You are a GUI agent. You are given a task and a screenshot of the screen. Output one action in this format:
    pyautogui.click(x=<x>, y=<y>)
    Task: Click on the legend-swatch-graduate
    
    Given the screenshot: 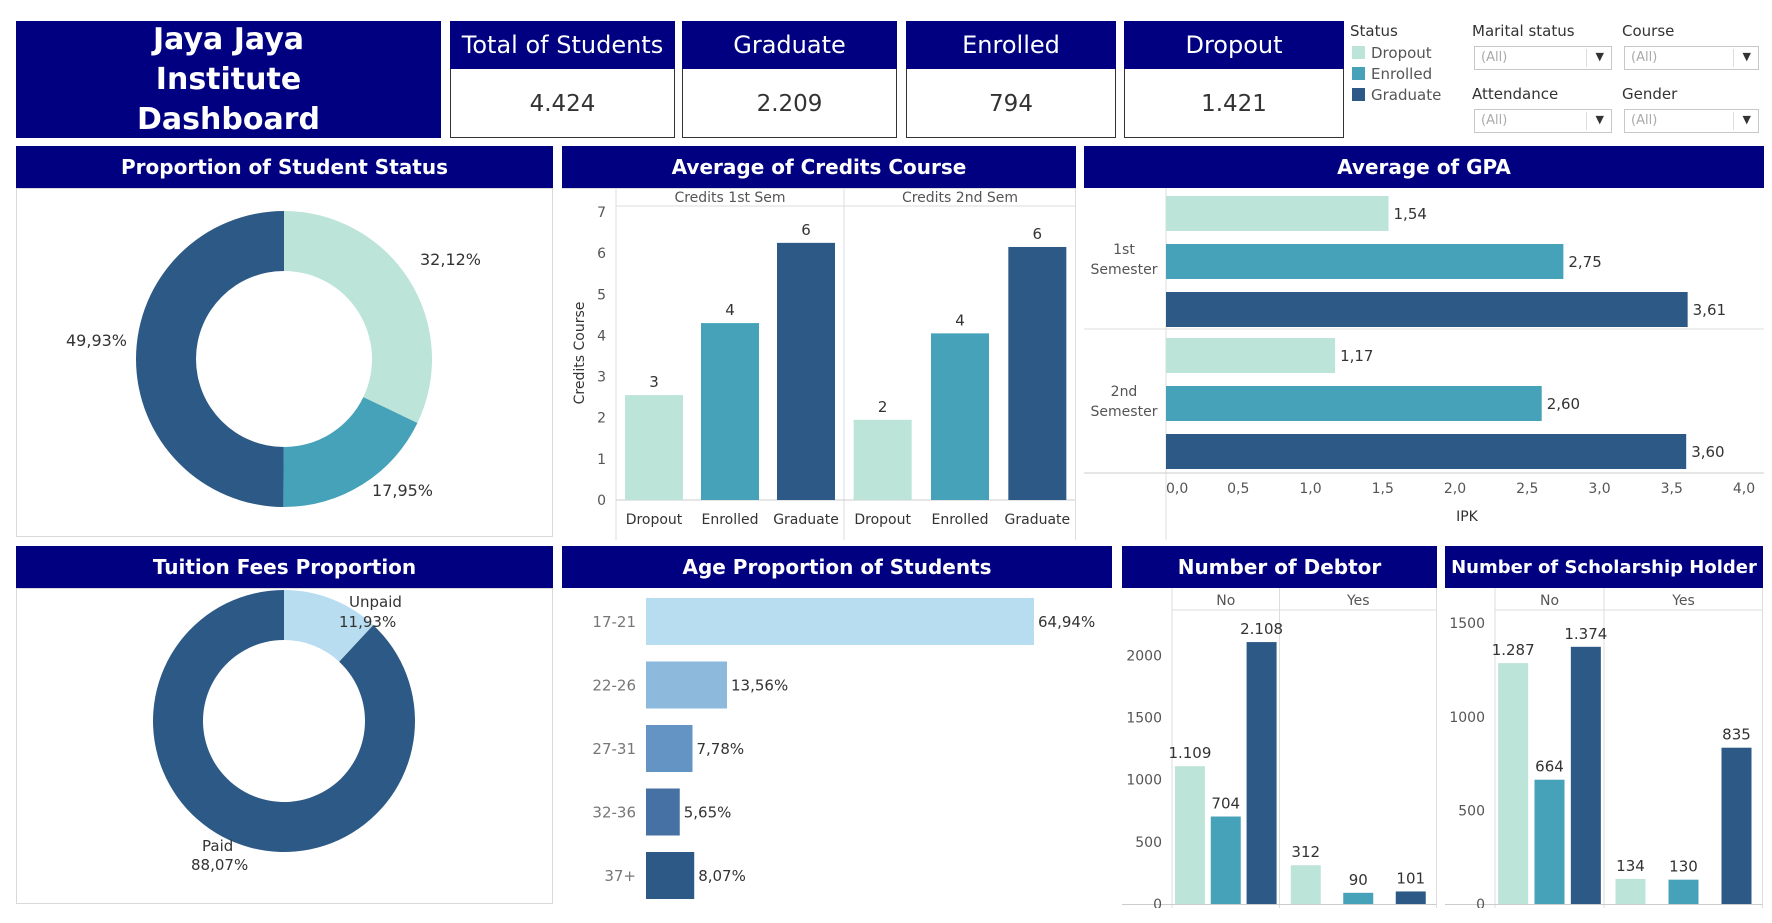 What is the action you would take?
    pyautogui.click(x=1358, y=94)
    